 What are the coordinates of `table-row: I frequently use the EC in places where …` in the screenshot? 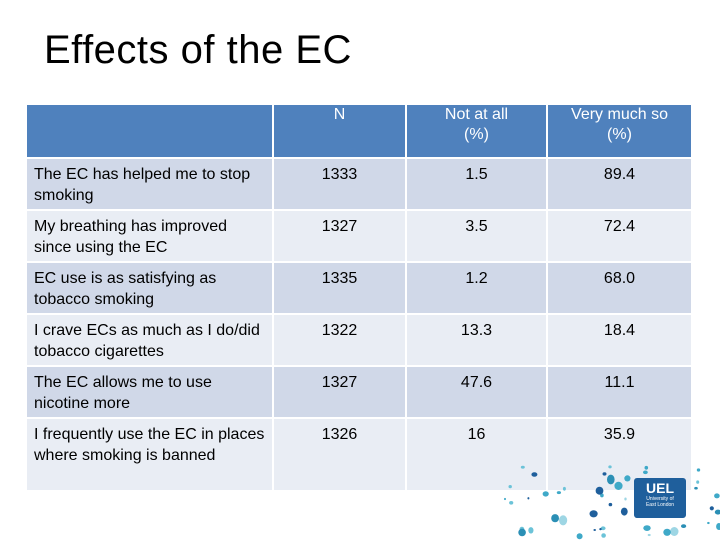 It's located at (359, 454).